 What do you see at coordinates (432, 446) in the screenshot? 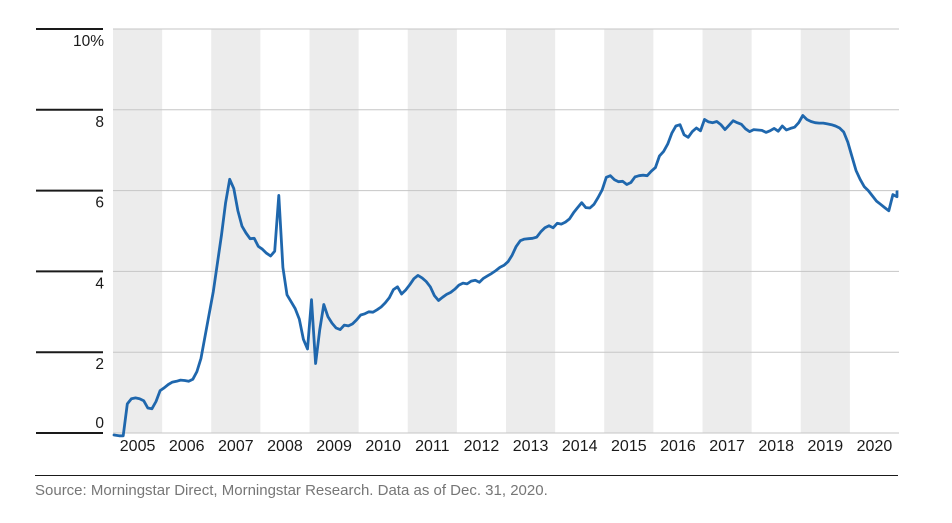
I see `x-axis-label-2011: 2011` at bounding box center [432, 446].